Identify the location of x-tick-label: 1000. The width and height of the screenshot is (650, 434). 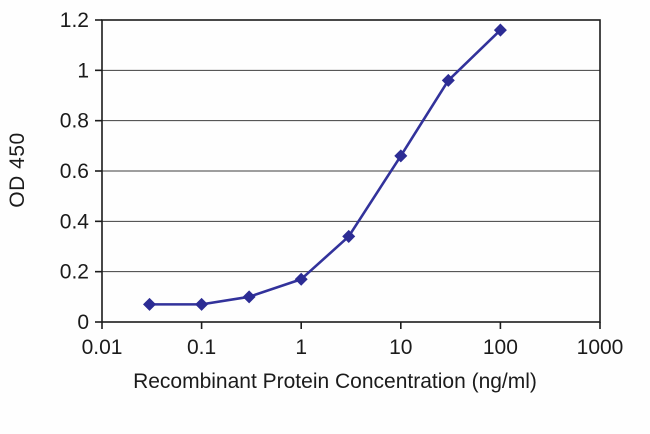
(600, 347).